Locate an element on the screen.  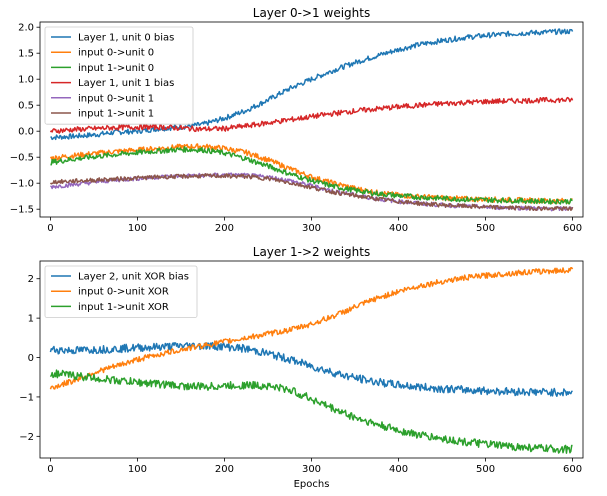
y-tick-label: 1.0 is located at coordinates (26, 80).